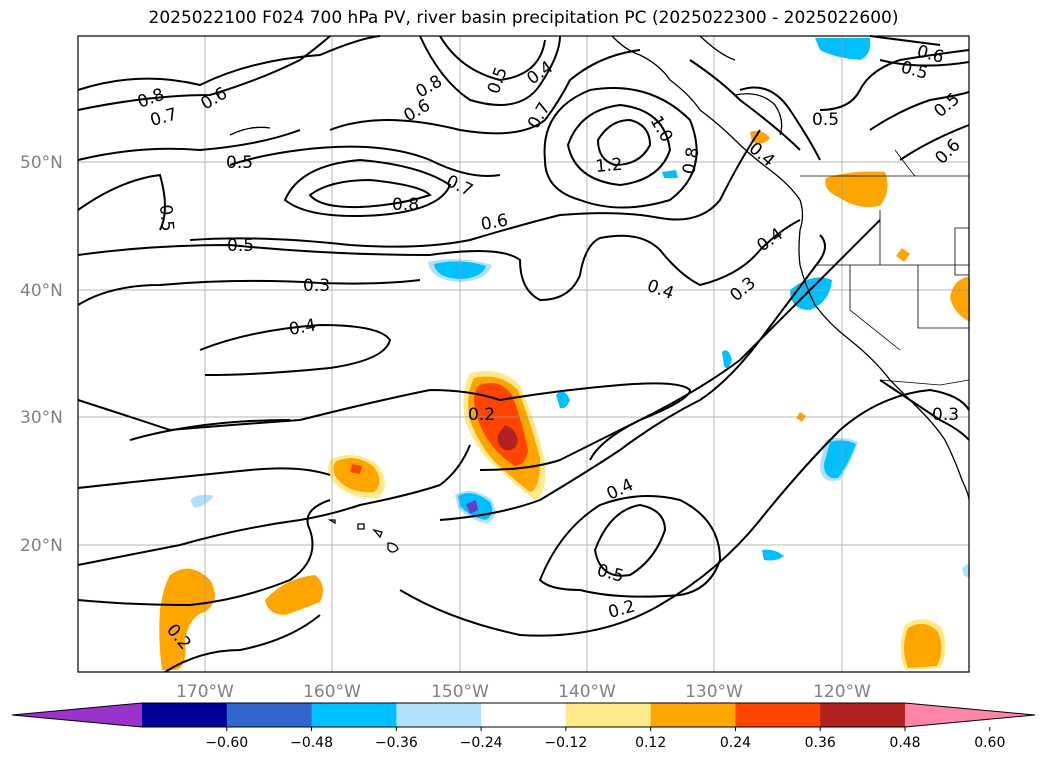 Image resolution: width=1047 pixels, height=765 pixels. I want to click on contour-label: 0.2, so click(481, 415).